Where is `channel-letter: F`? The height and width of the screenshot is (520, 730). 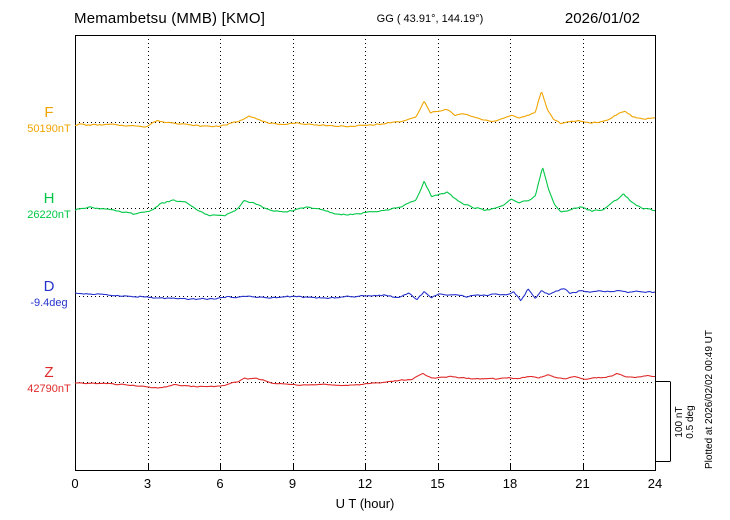
channel-letter: F is located at coordinates (49, 112).